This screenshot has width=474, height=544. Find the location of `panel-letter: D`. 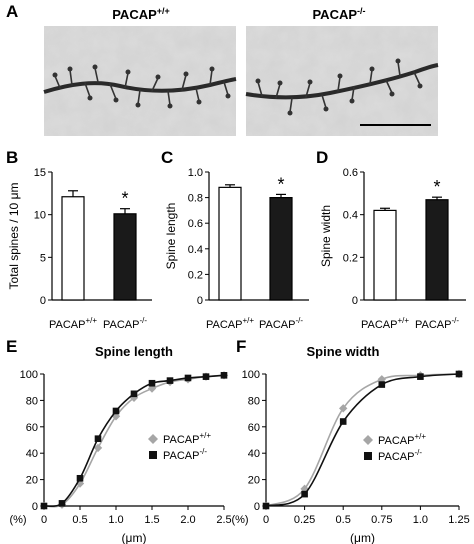

panel-letter: D is located at coordinates (322, 157).